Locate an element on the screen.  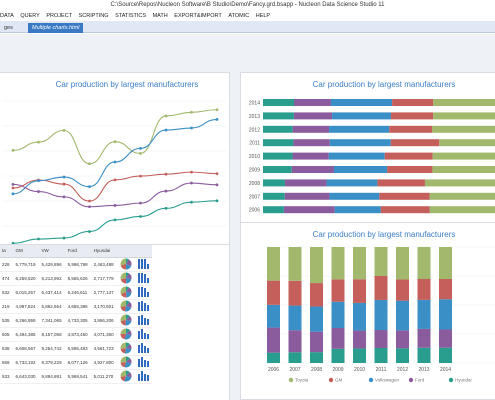
col-segment-2013-gm is located at coordinates (424, 289).